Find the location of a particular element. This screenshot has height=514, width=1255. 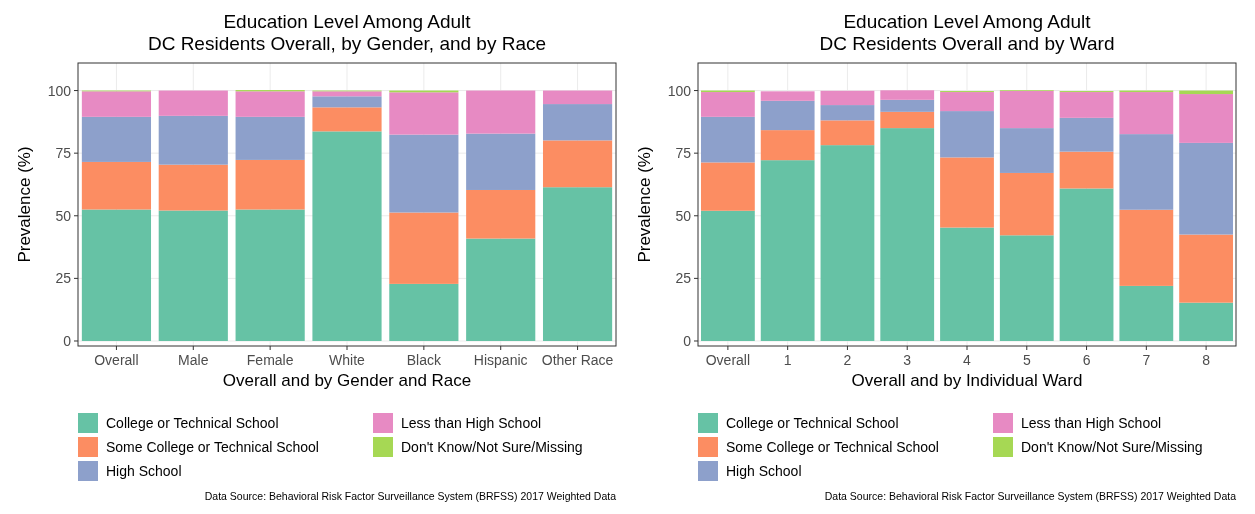

x-tick-label: 1 is located at coordinates (787, 360).